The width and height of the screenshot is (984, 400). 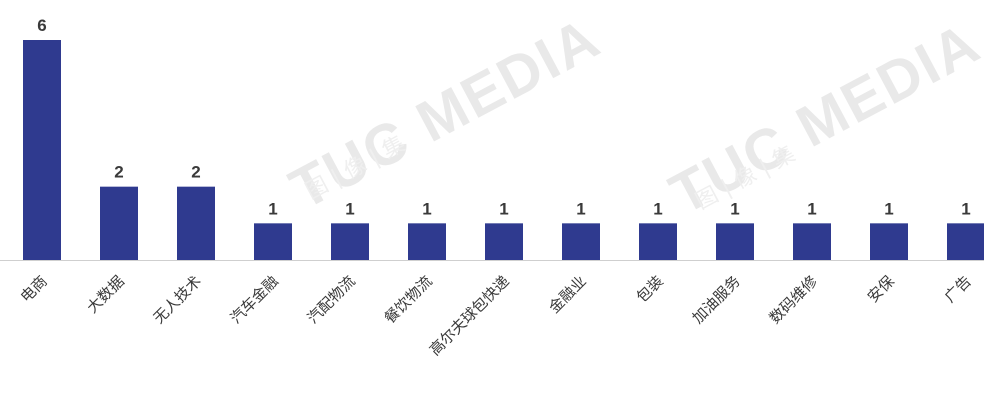 What do you see at coordinates (811, 208) in the screenshot?
I see `data-label-10: 1` at bounding box center [811, 208].